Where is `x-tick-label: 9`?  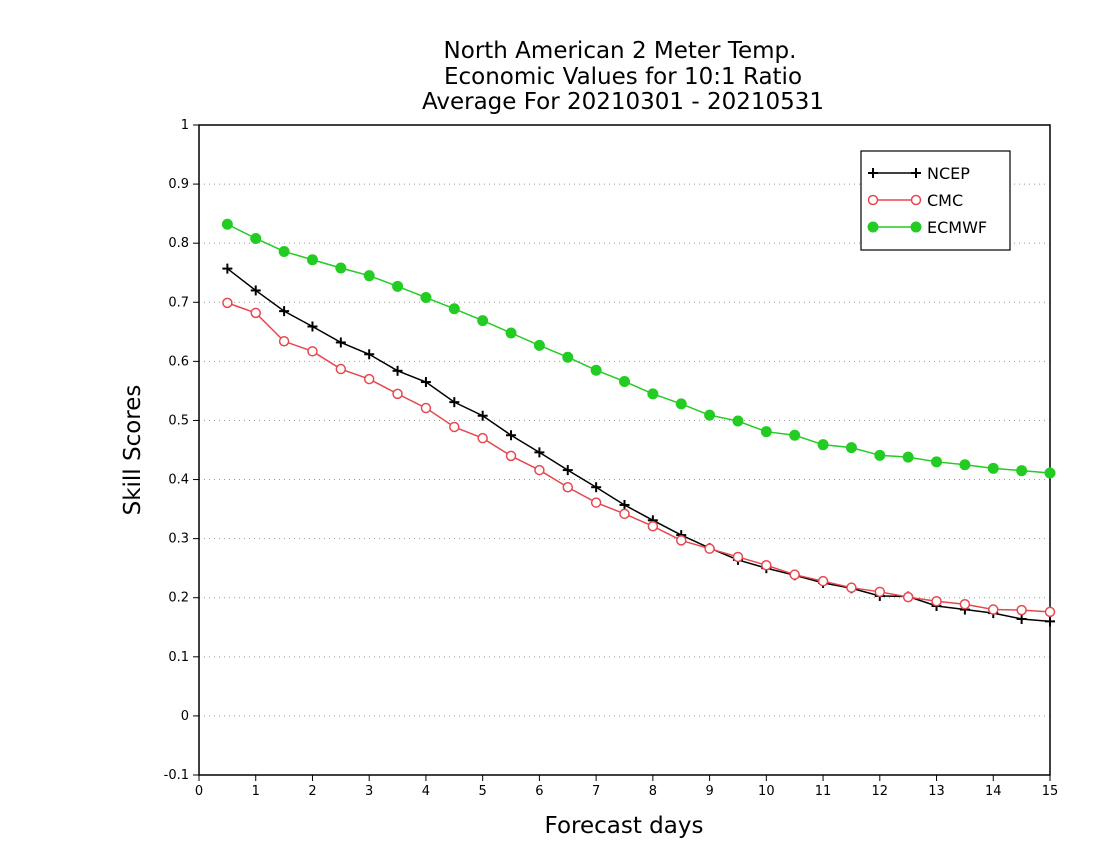 x-tick-label: 9 is located at coordinates (709, 791).